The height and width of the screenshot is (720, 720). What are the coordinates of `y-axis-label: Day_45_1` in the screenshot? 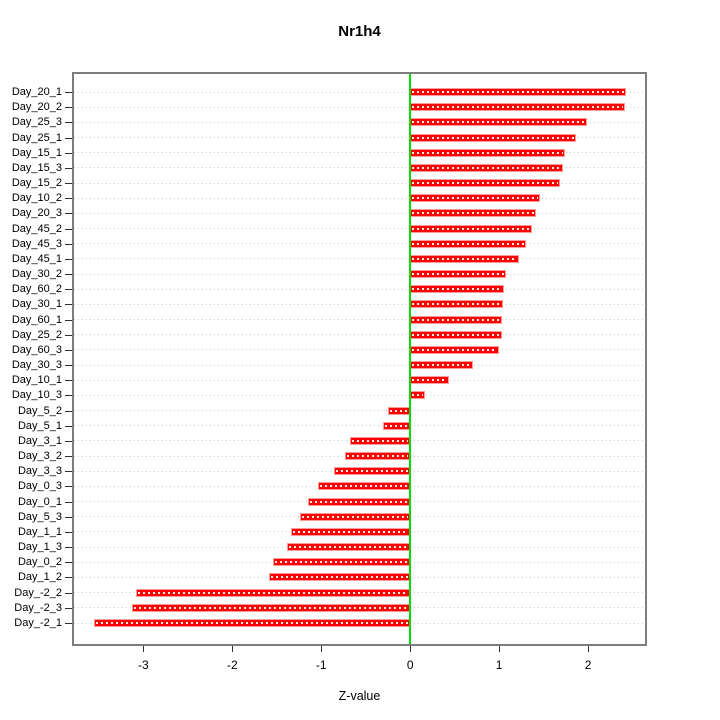 It's located at (36, 258).